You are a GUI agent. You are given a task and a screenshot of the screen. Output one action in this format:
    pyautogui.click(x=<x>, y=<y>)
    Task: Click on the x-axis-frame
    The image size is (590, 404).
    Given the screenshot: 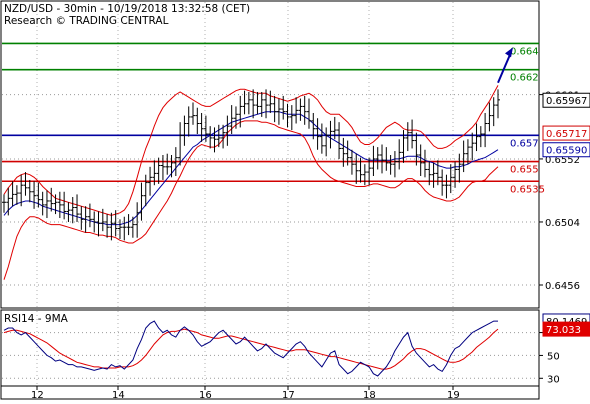 What is the action you would take?
    pyautogui.click(x=270, y=392)
    